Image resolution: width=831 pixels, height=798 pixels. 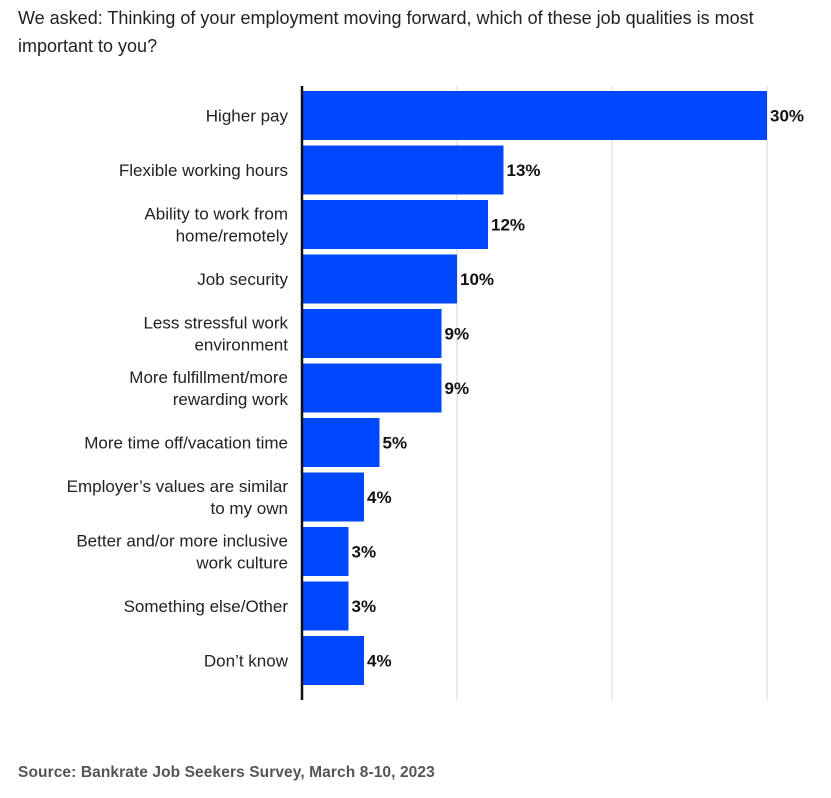 What do you see at coordinates (182, 552) in the screenshot?
I see `category-label-9: Better and/or more inclusive work culture` at bounding box center [182, 552].